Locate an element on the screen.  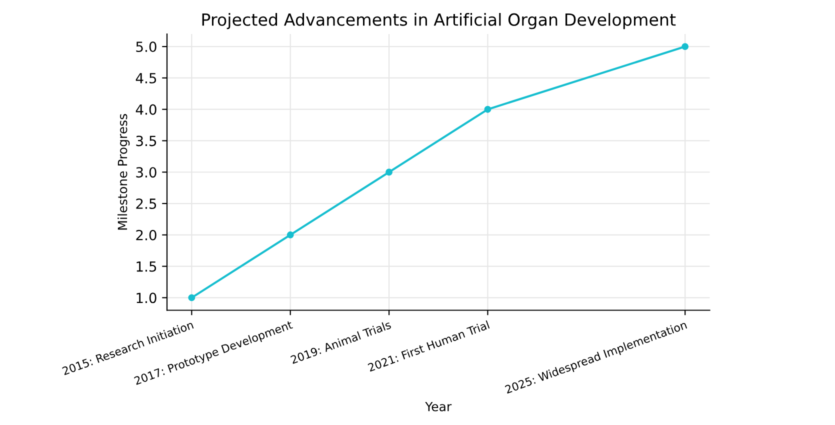
y-axis-title: Milestone Progress is located at coordinates (124, 172).